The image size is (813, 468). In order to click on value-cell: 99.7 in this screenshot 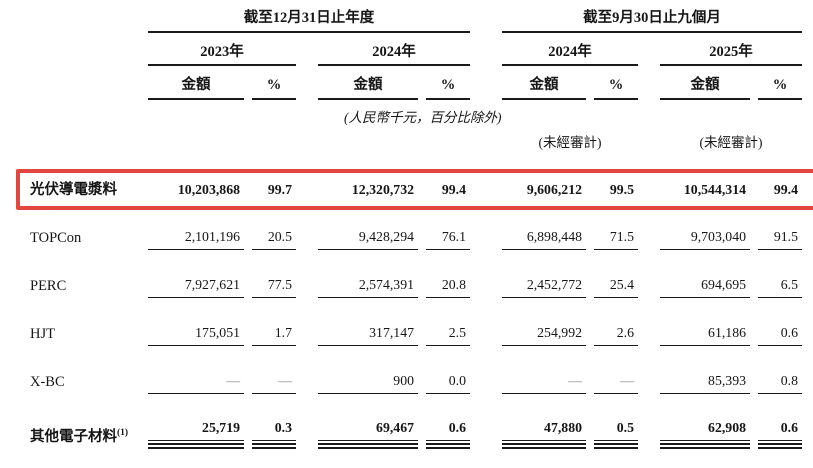, I will do `click(279, 189)`.